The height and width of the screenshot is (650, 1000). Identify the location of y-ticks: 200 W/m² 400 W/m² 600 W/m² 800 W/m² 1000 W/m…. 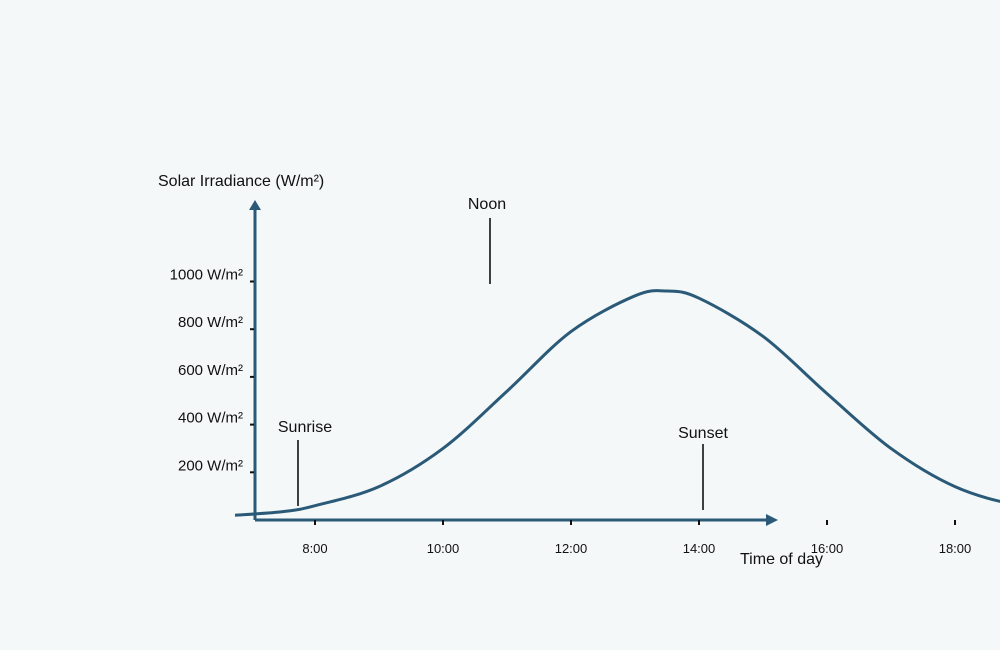
(212, 370).